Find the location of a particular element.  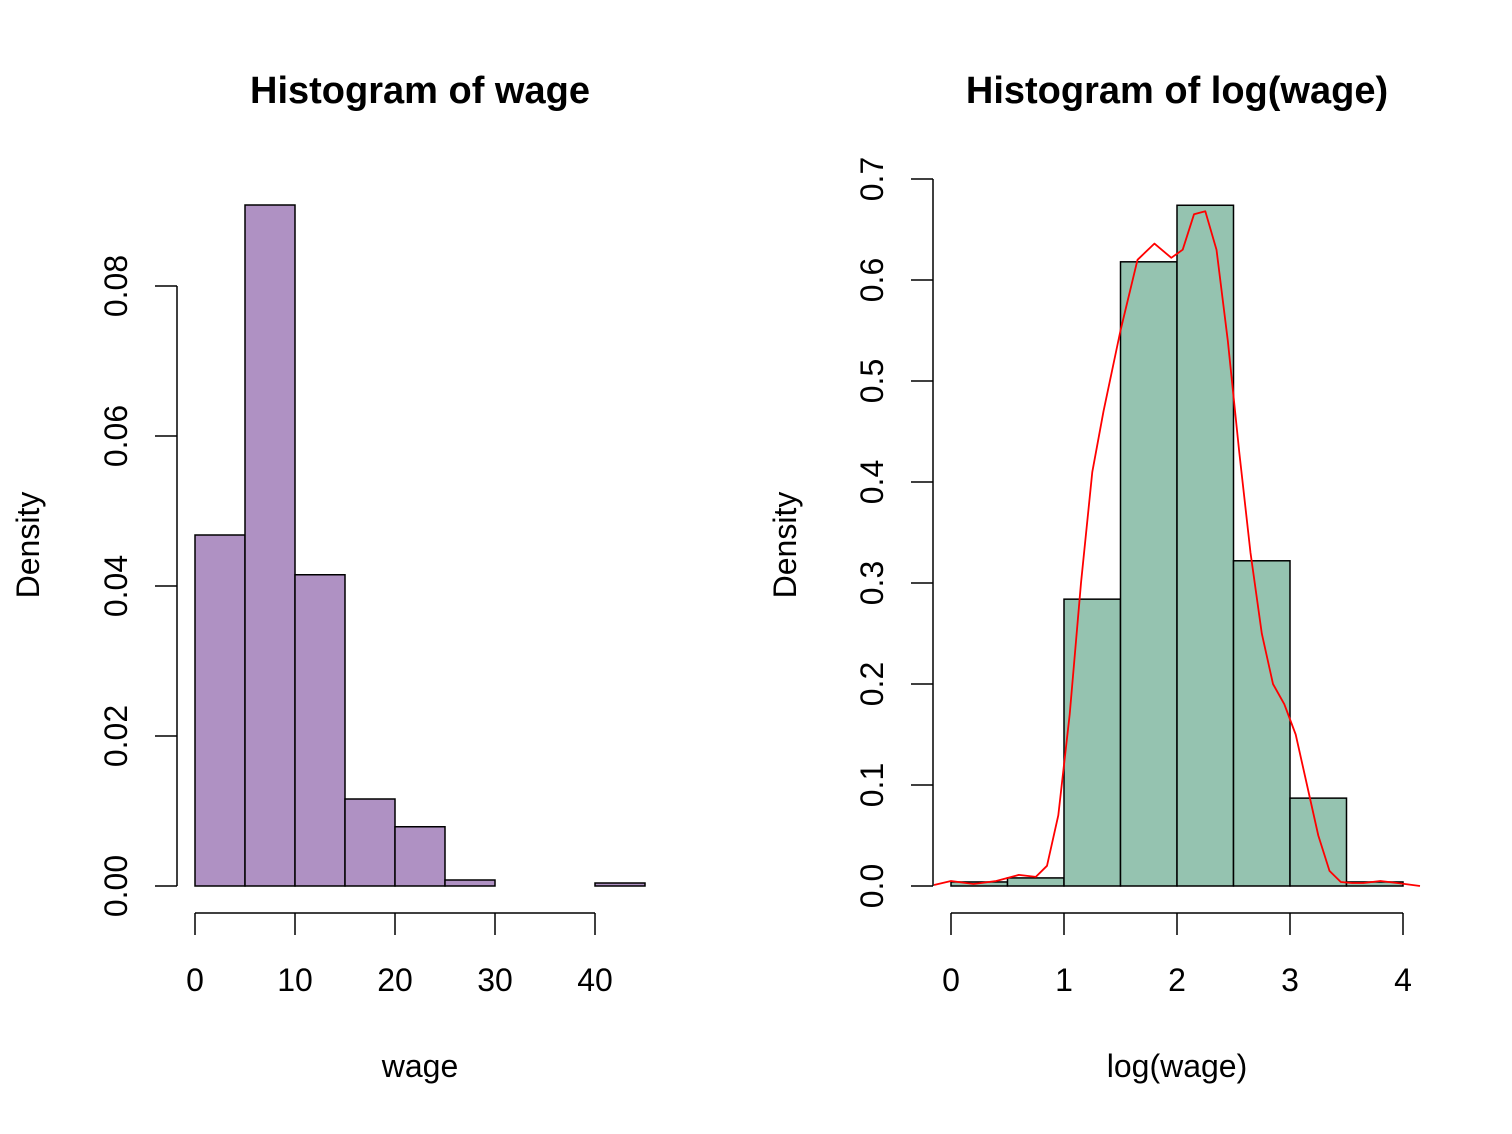

x-tick-label: 3 is located at coordinates (1290, 980).